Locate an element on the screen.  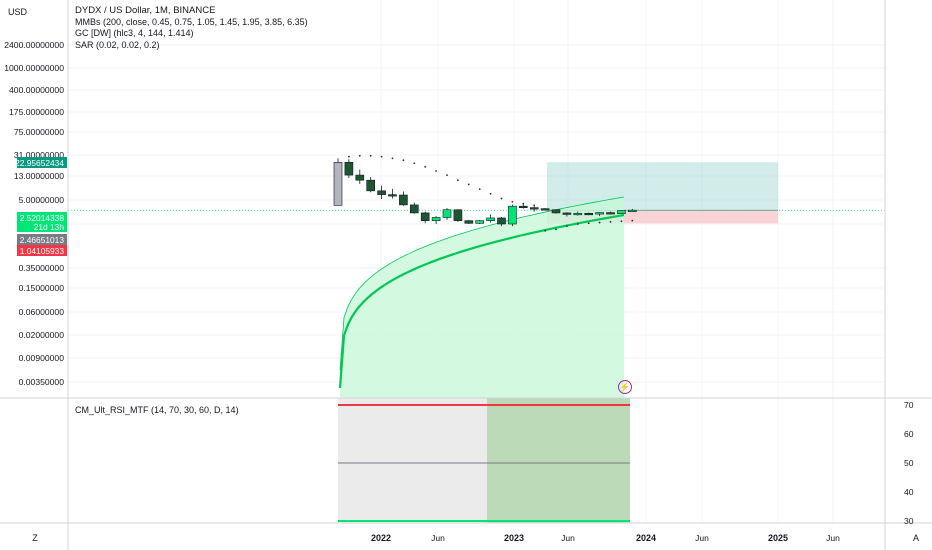
indicator-sar: SAR (0.02, 0.02, 0.2) is located at coordinates (117, 44).